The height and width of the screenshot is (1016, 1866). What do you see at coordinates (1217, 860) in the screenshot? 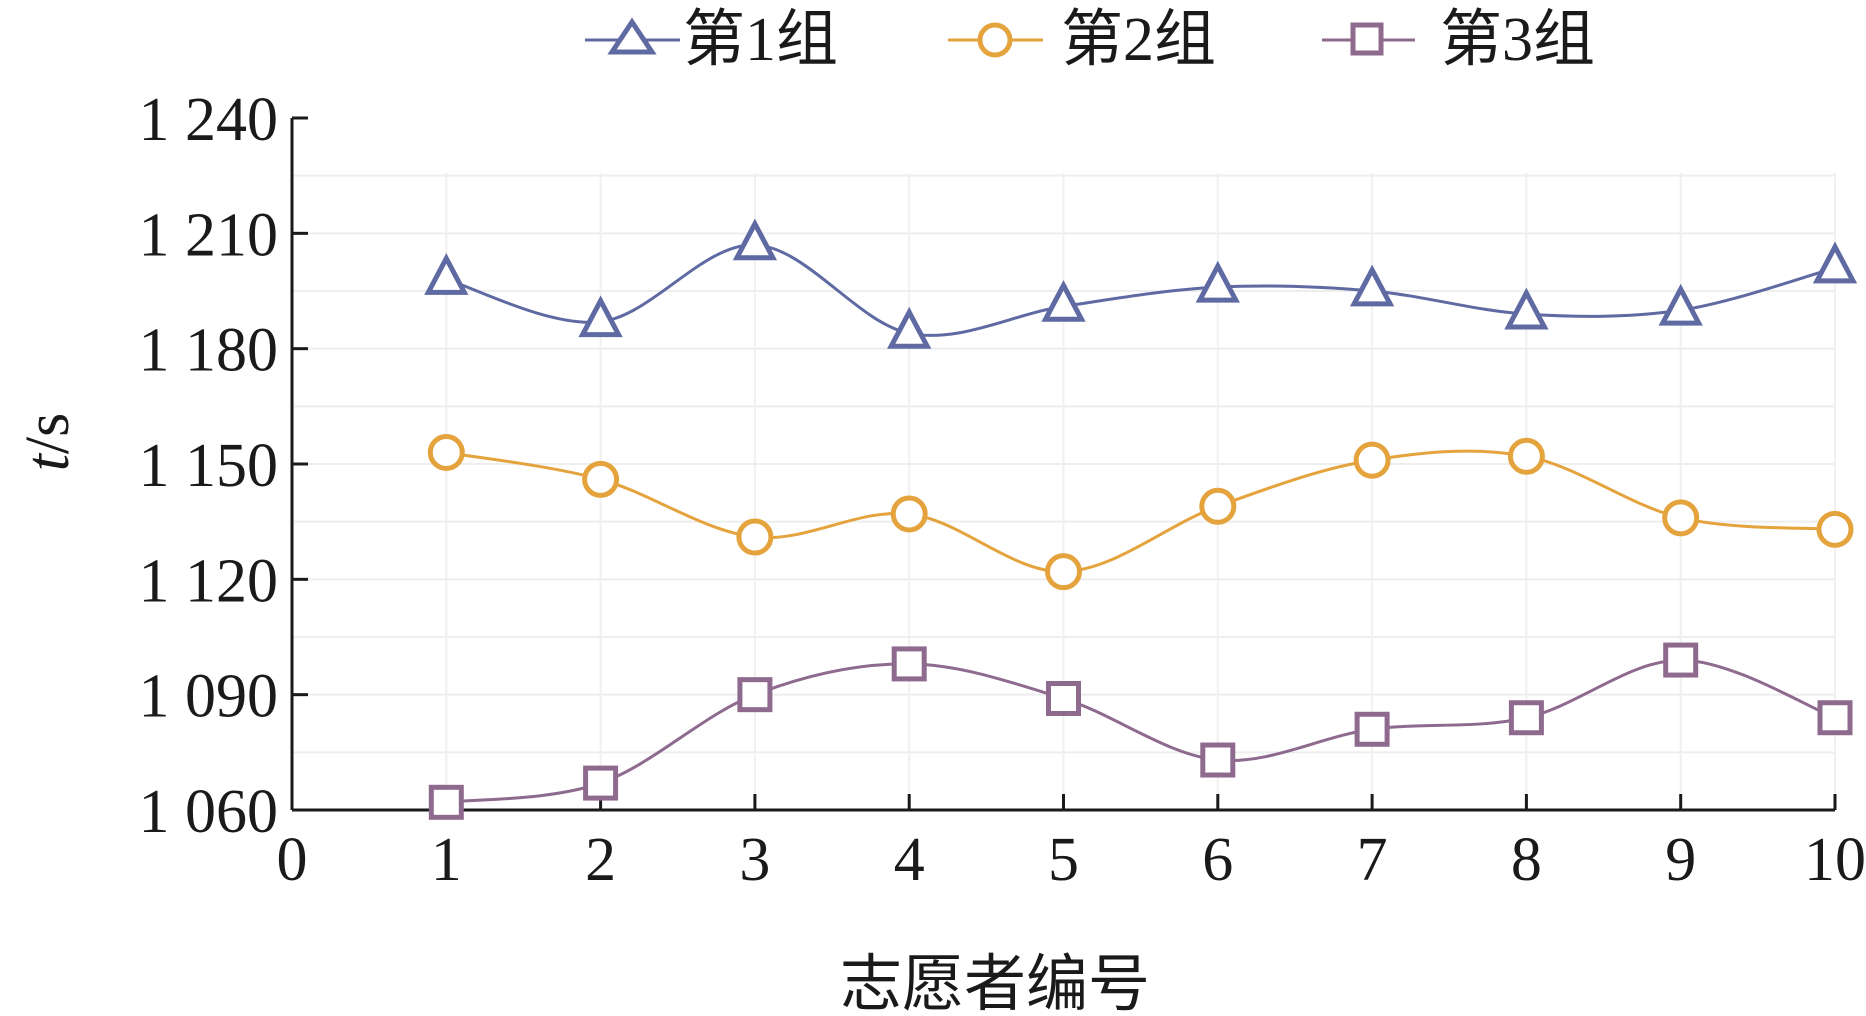
I see `x-tick-label: 6` at bounding box center [1217, 860].